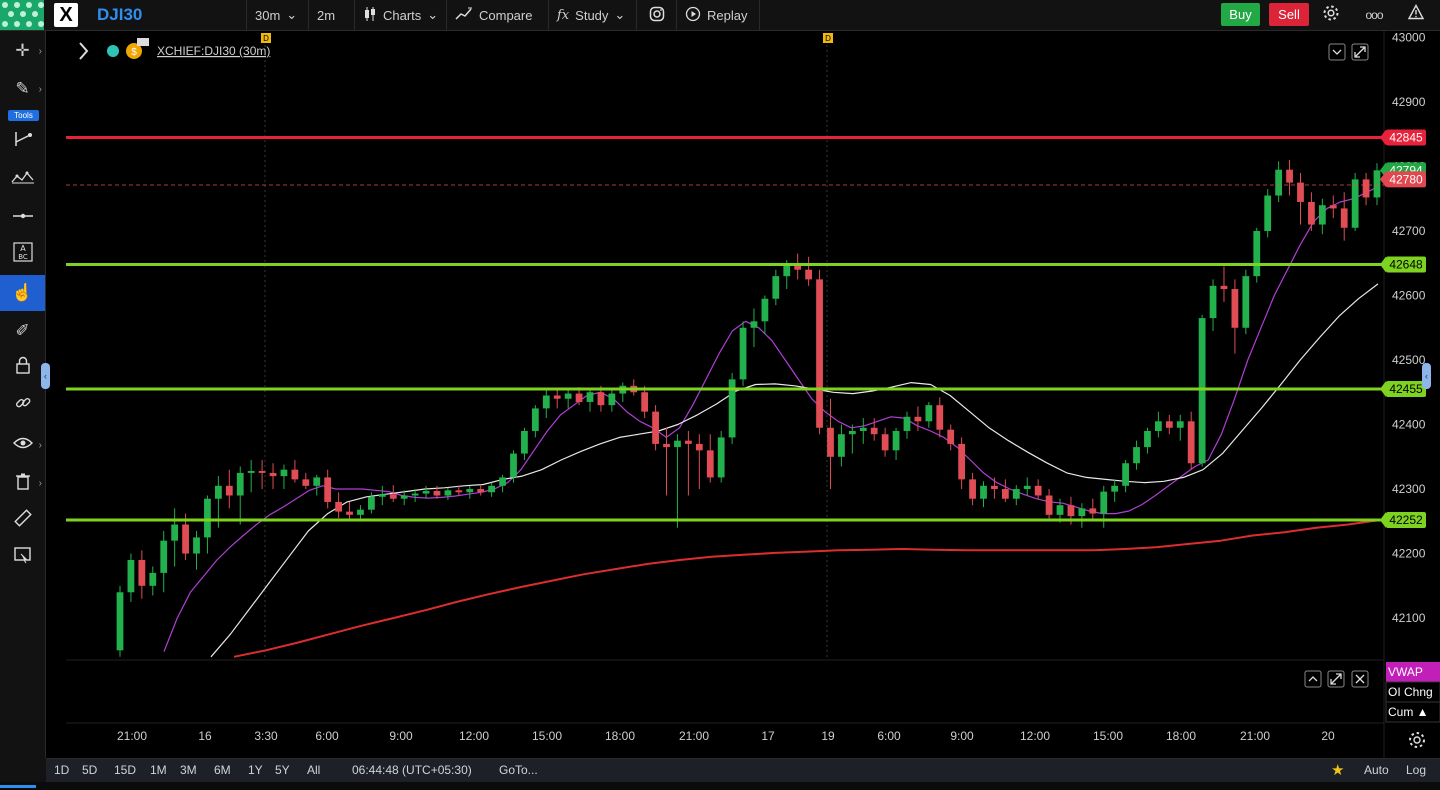 Image resolution: width=1440 pixels, height=790 pixels. Describe the element at coordinates (22, 179) in the screenshot. I see `pattern-tool-button` at that location.